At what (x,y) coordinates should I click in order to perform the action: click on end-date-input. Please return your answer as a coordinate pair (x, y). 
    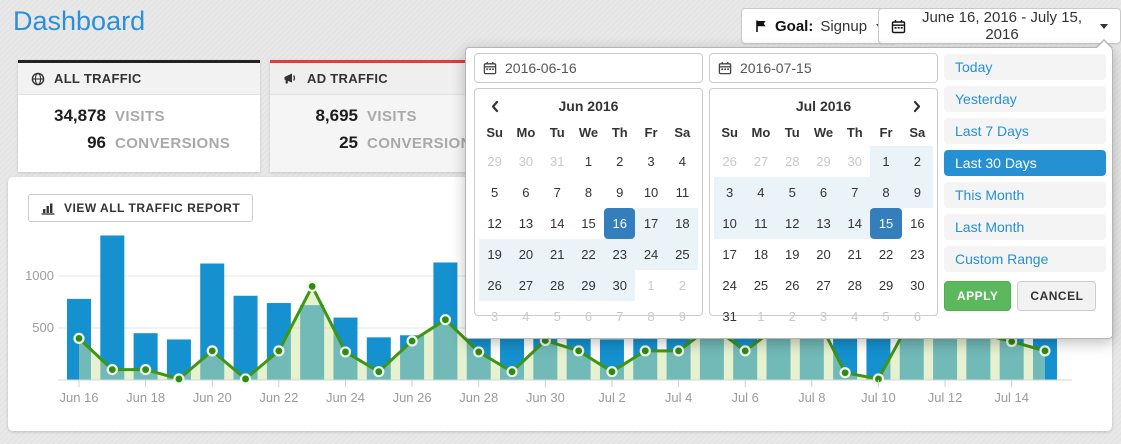
    Looking at the image, I should click on (823, 68).